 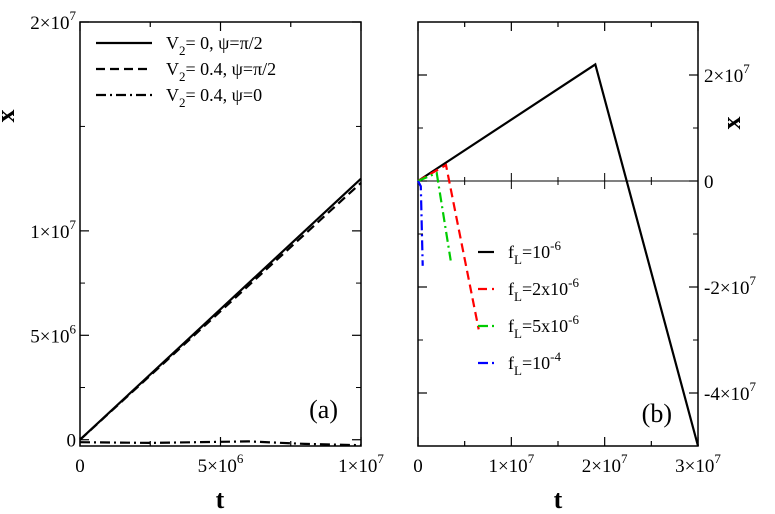 I want to click on x-tick-label: 5×10⁶, so click(x=221, y=464).